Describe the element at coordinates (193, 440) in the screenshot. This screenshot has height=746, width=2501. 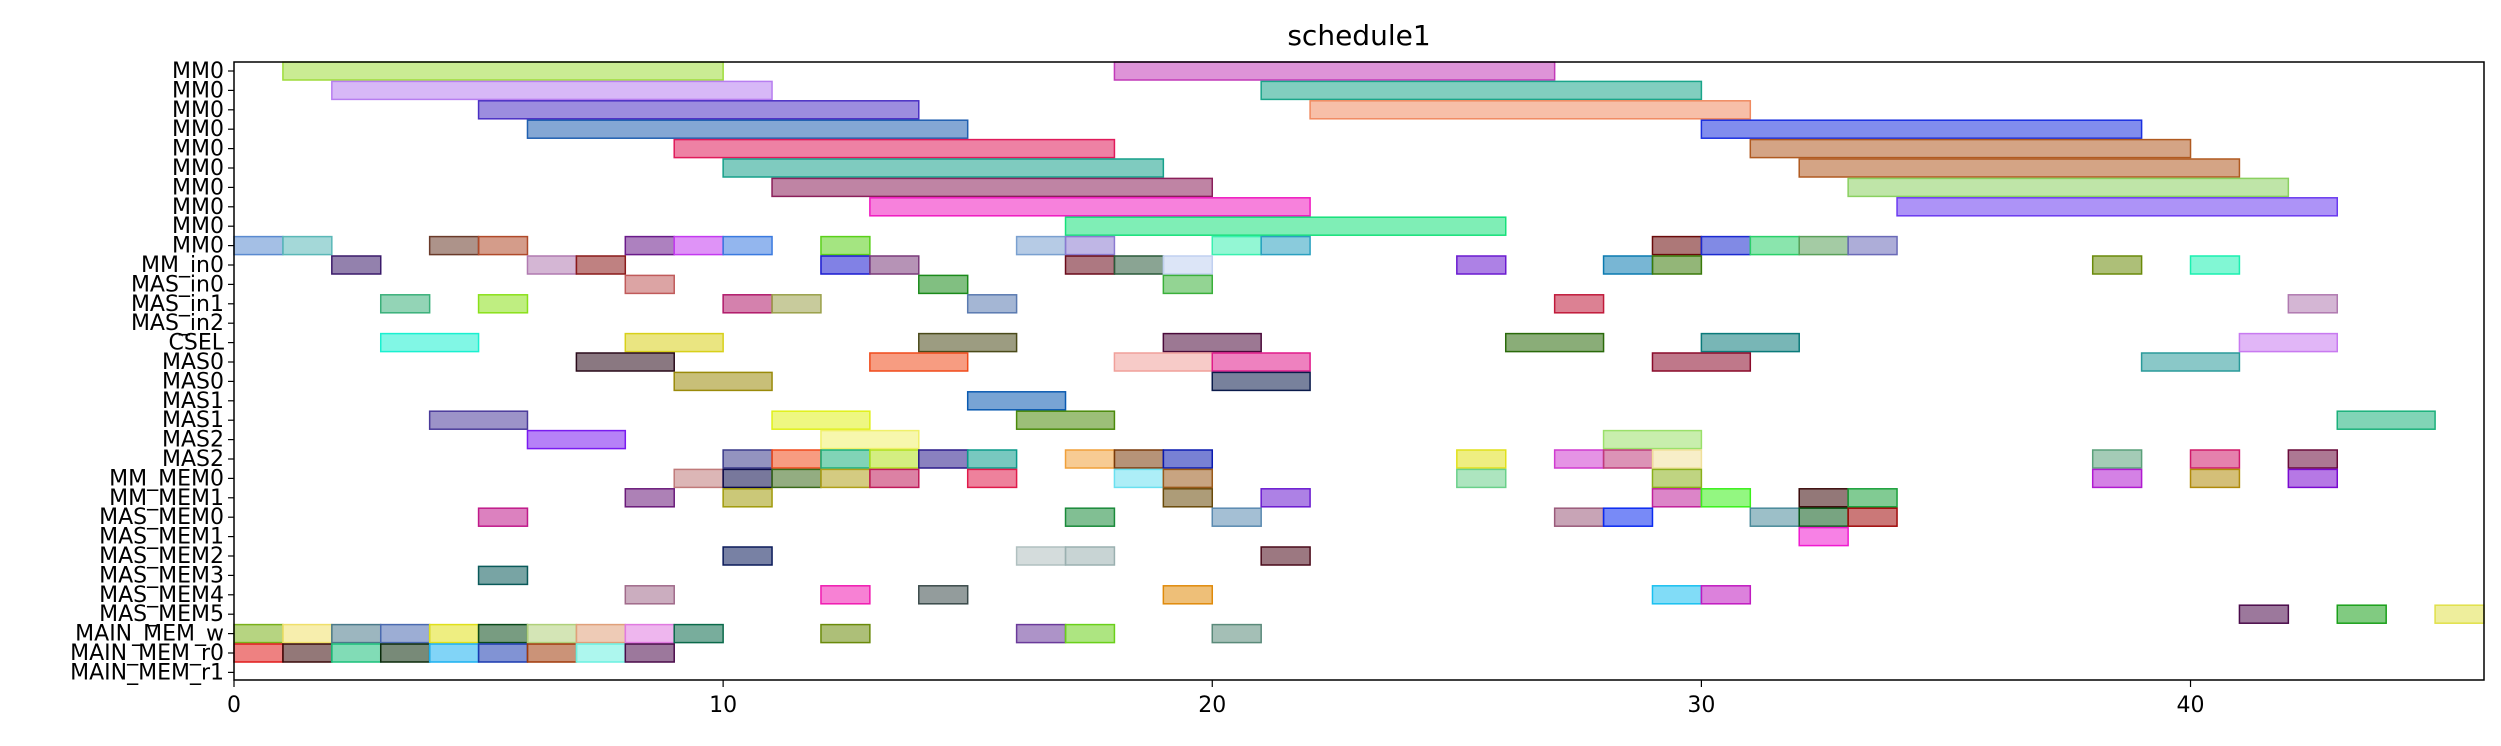
I see `y-tick-label: MAS2` at that location.